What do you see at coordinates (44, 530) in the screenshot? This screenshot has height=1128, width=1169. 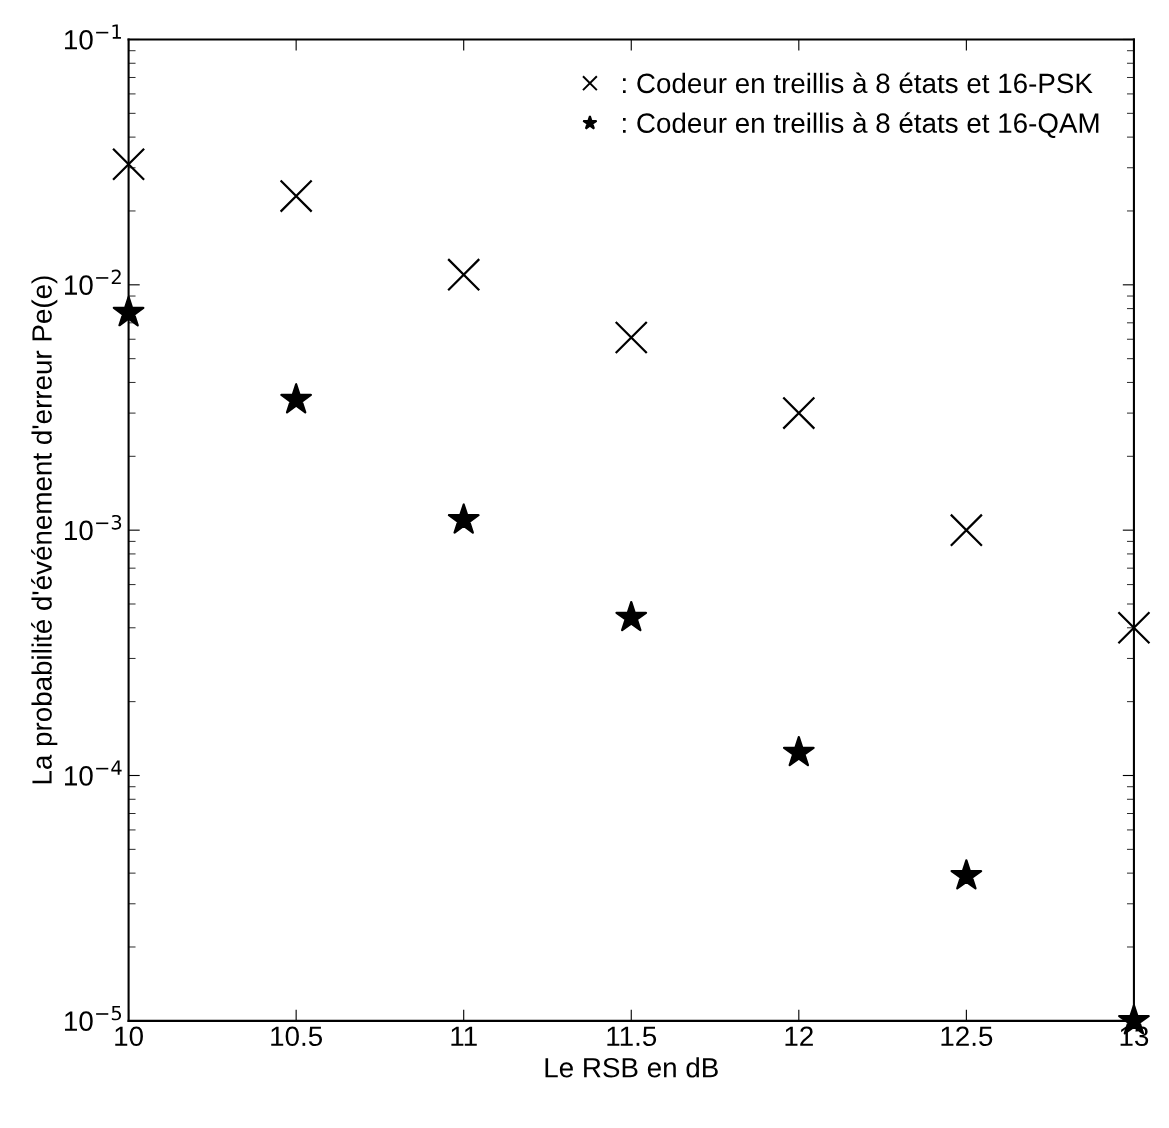 I see `y-axis-title: La probabilité d'événement d'erreur Pe(e)` at bounding box center [44, 530].